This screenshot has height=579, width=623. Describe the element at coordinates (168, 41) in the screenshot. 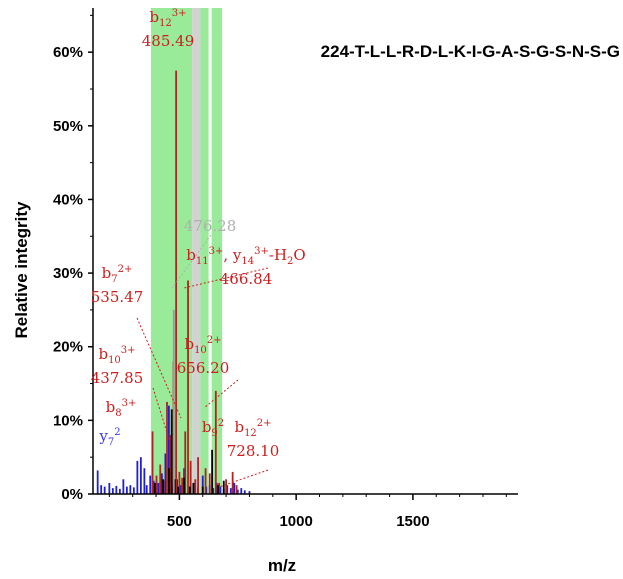

I see `peak-annotation-text: 485.49` at that location.